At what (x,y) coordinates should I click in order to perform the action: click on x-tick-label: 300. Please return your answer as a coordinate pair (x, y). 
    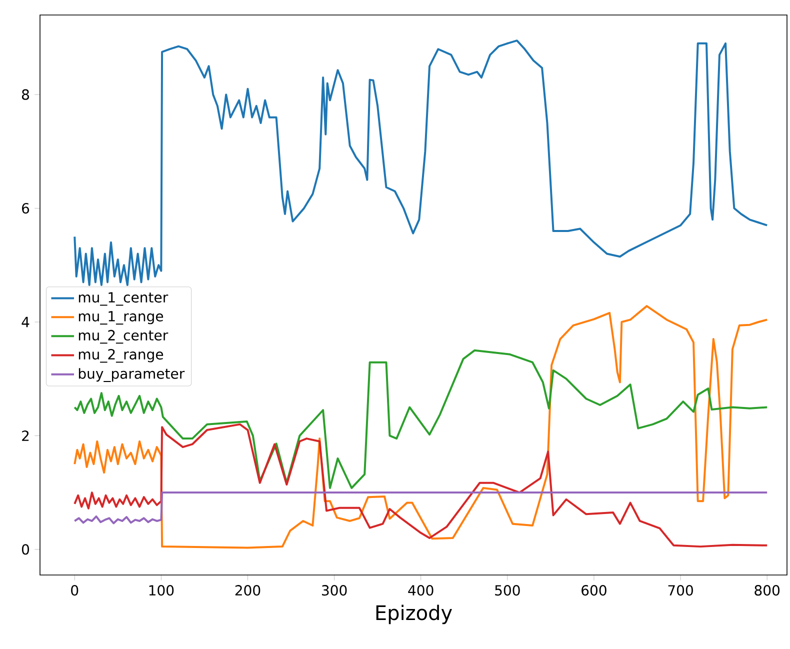
    Looking at the image, I should click on (334, 590).